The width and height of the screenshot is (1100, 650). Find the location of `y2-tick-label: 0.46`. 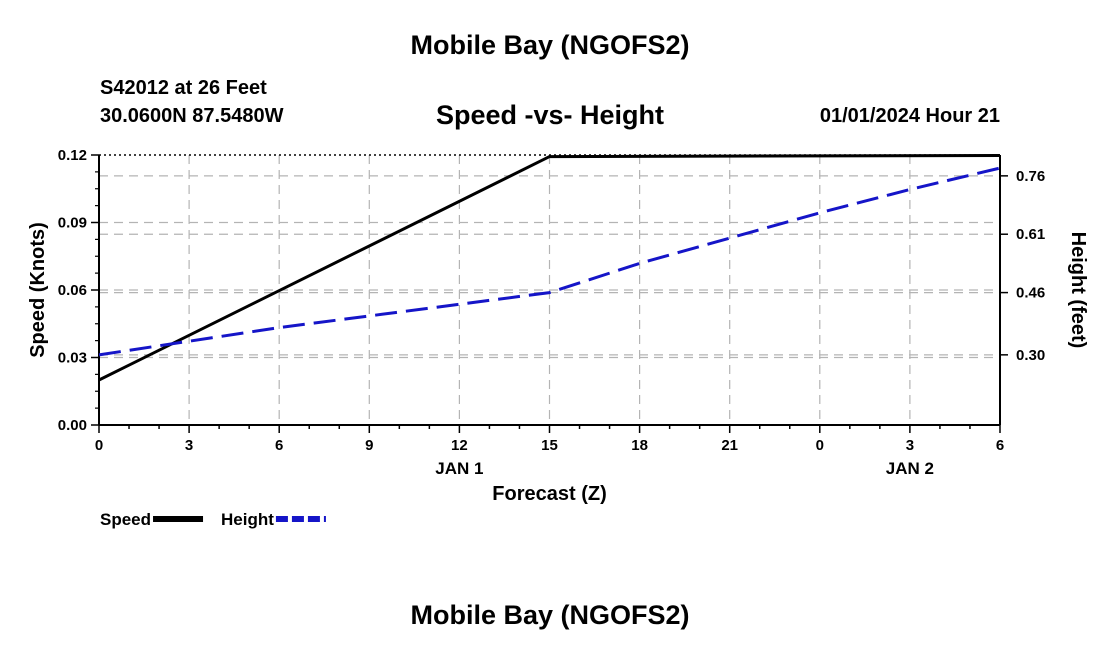

y2-tick-label: 0.46 is located at coordinates (1030, 293).